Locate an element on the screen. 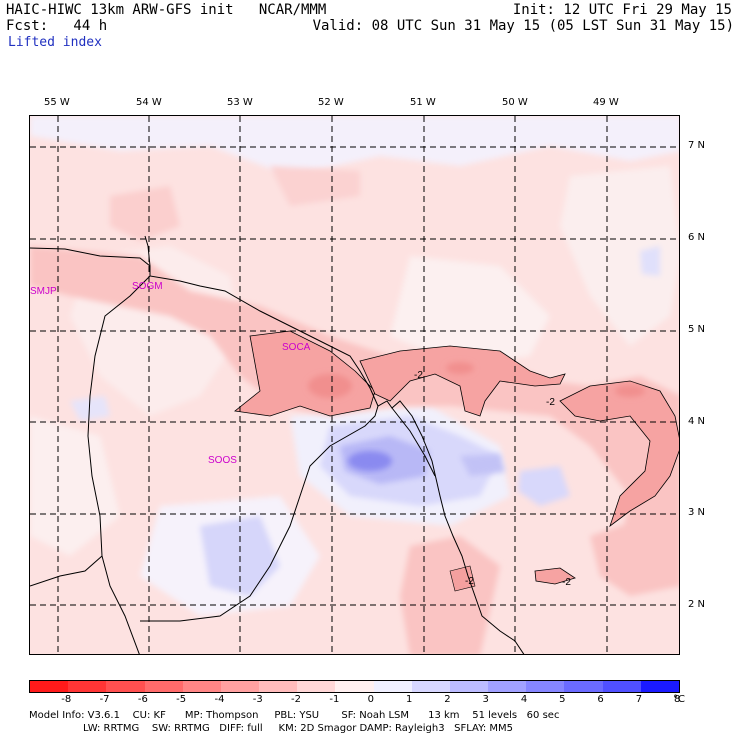  colorbar-label: -4 is located at coordinates (219, 699).